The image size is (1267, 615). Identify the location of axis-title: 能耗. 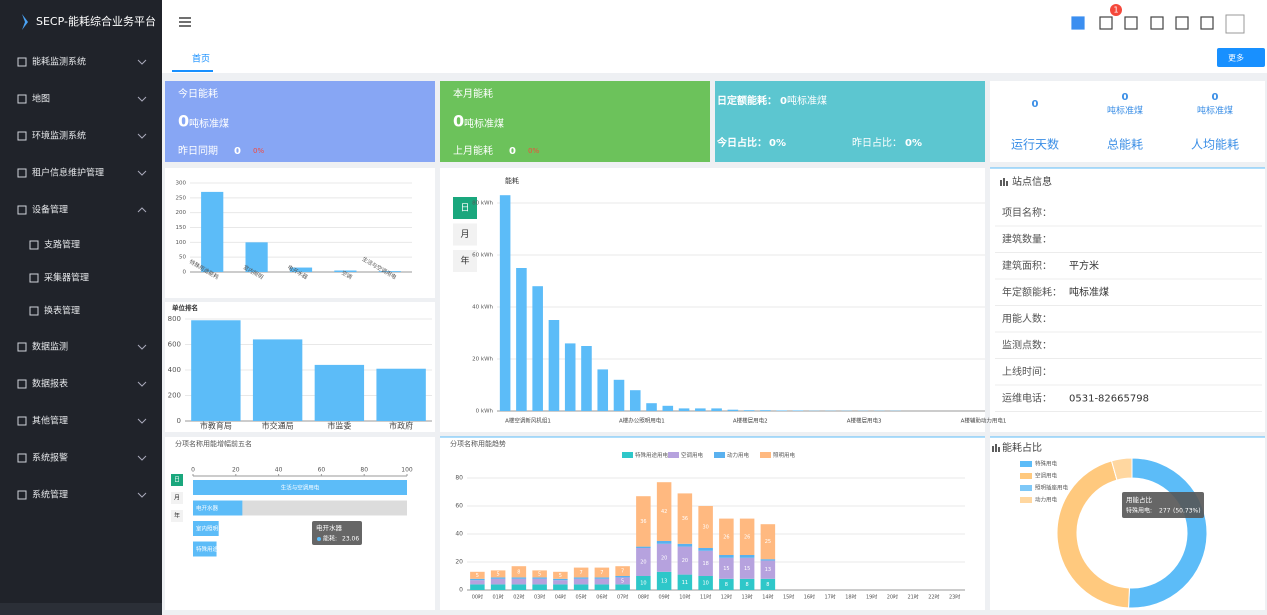
(512, 180).